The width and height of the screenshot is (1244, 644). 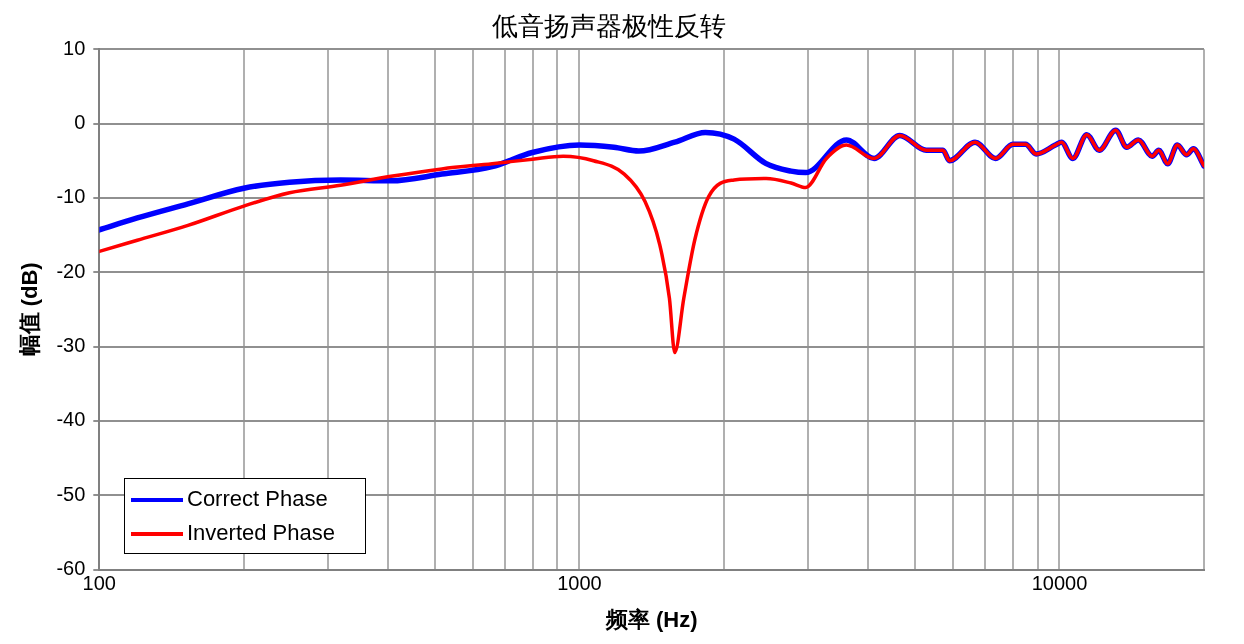 What do you see at coordinates (71, 270) in the screenshot?
I see `y-tick-label: -20` at bounding box center [71, 270].